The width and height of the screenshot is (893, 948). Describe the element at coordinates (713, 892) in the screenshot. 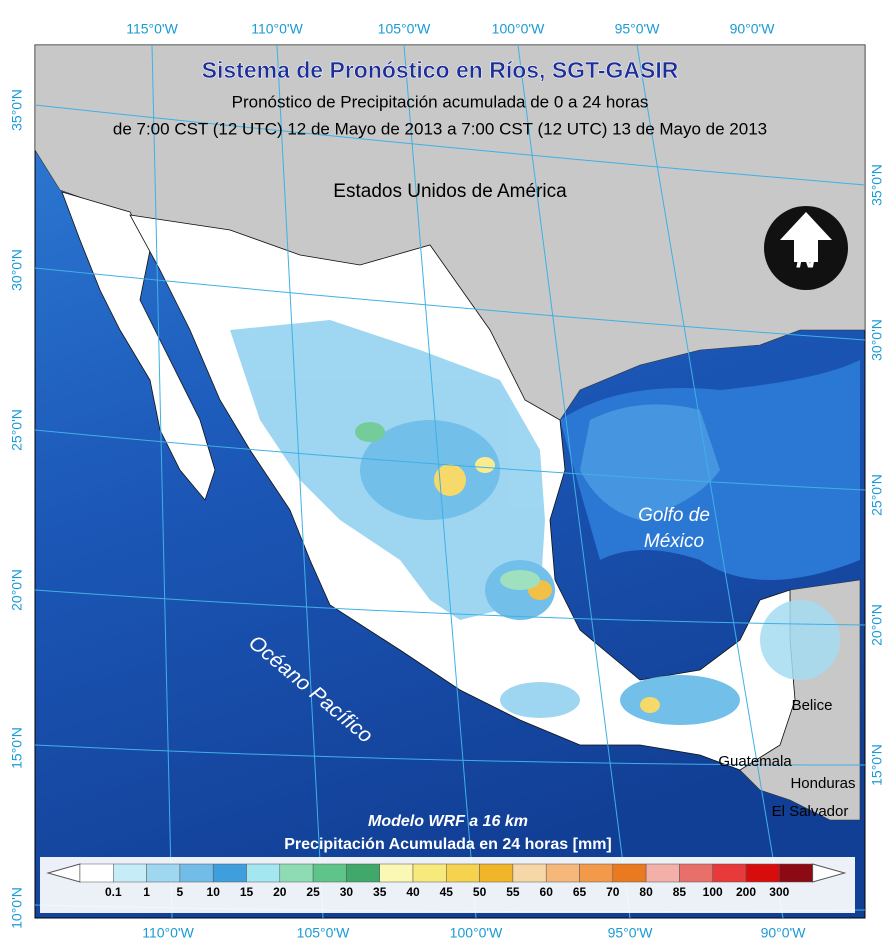

I see `legend-label: 100` at that location.